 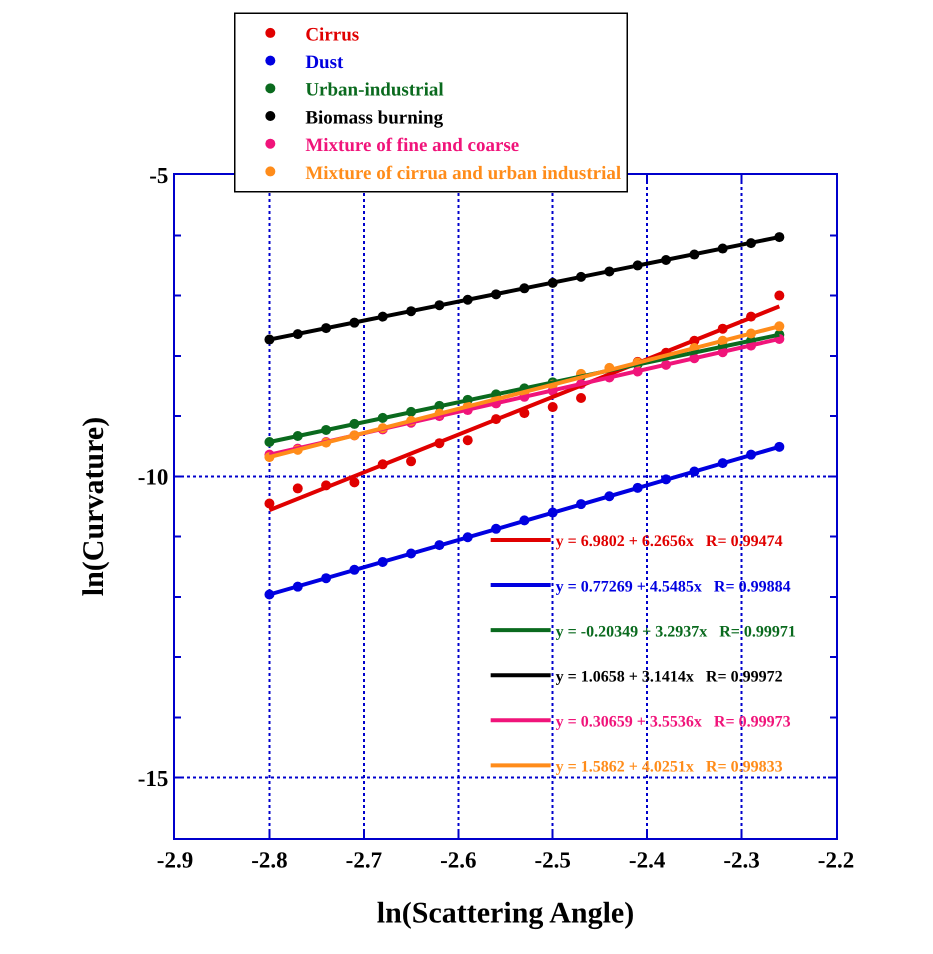 What do you see at coordinates (175, 860) in the screenshot?
I see `x-tick-label: -2.9` at bounding box center [175, 860].